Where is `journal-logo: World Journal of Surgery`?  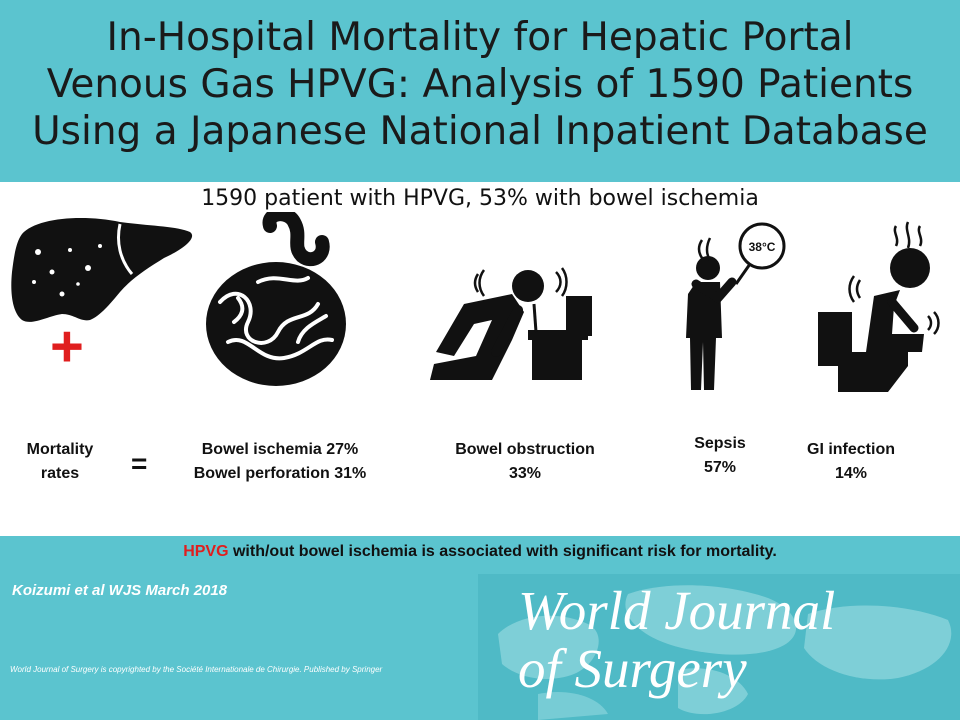 journal-logo: World Journal of Surgery is located at coordinates (676, 640).